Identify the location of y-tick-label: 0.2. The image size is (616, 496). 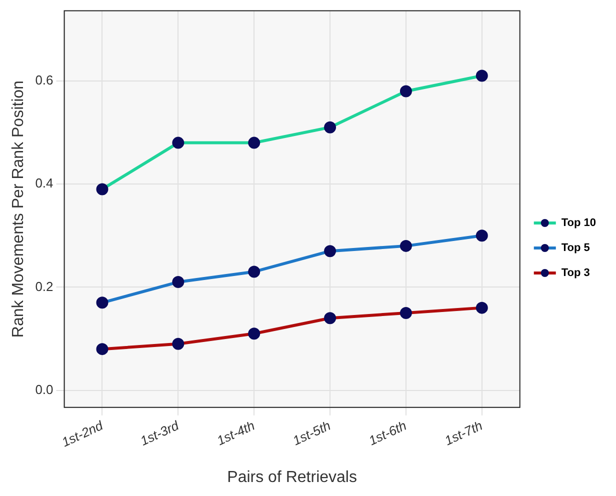
(44, 286).